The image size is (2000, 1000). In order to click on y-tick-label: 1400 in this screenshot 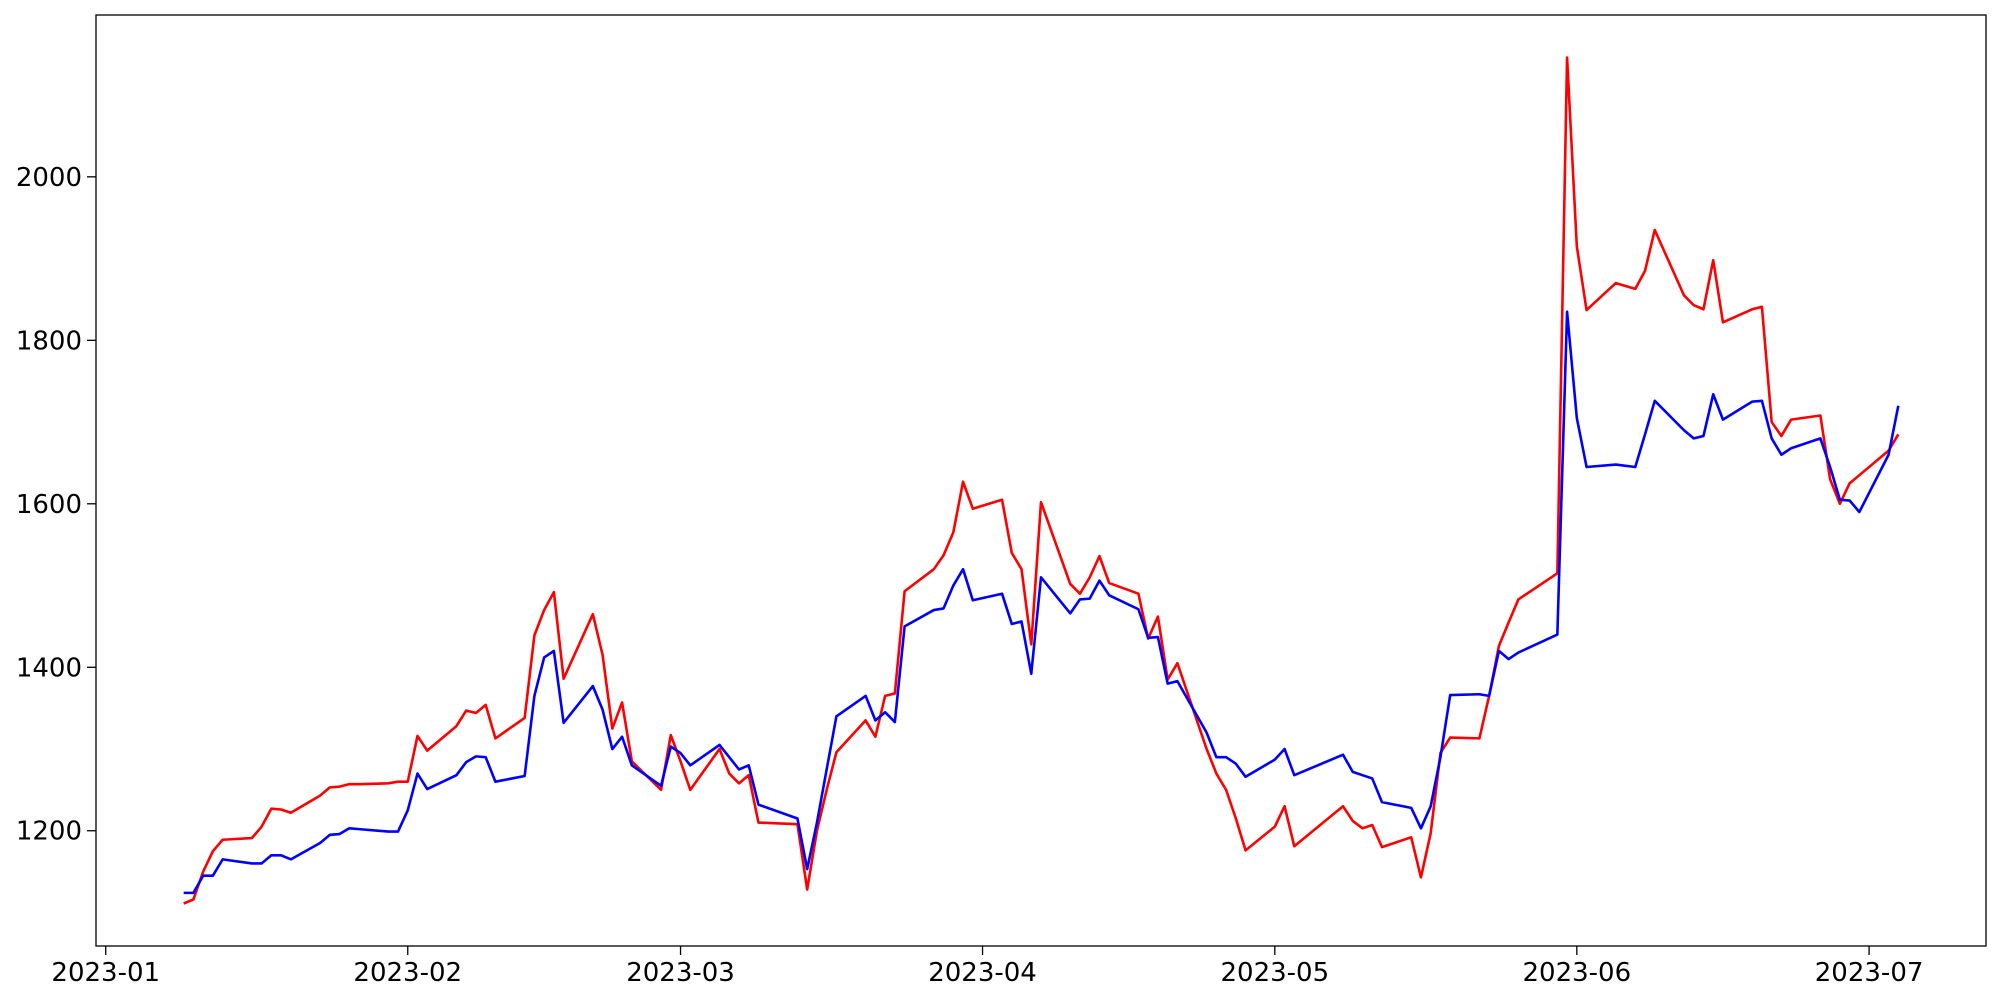, I will do `click(49, 668)`.